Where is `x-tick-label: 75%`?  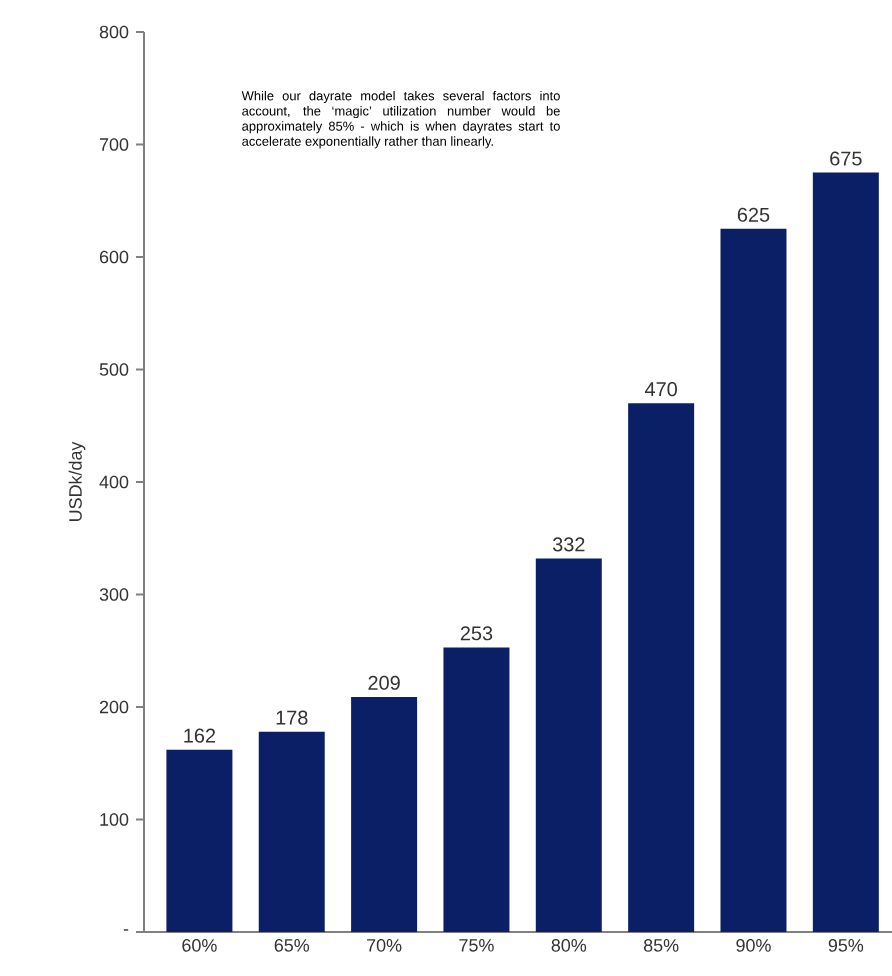 x-tick-label: 75% is located at coordinates (476, 945).